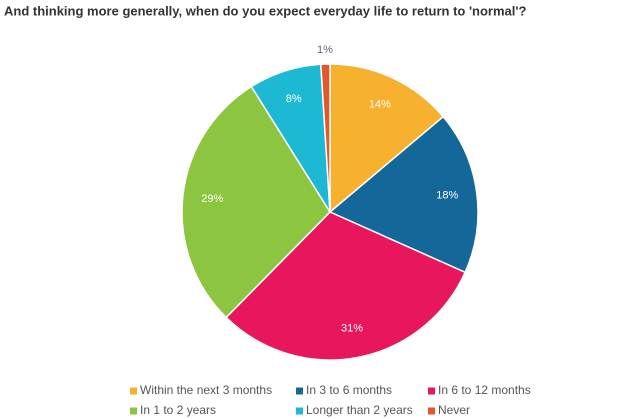  What do you see at coordinates (325, 50) in the screenshot?
I see `value-label: 1%` at bounding box center [325, 50].